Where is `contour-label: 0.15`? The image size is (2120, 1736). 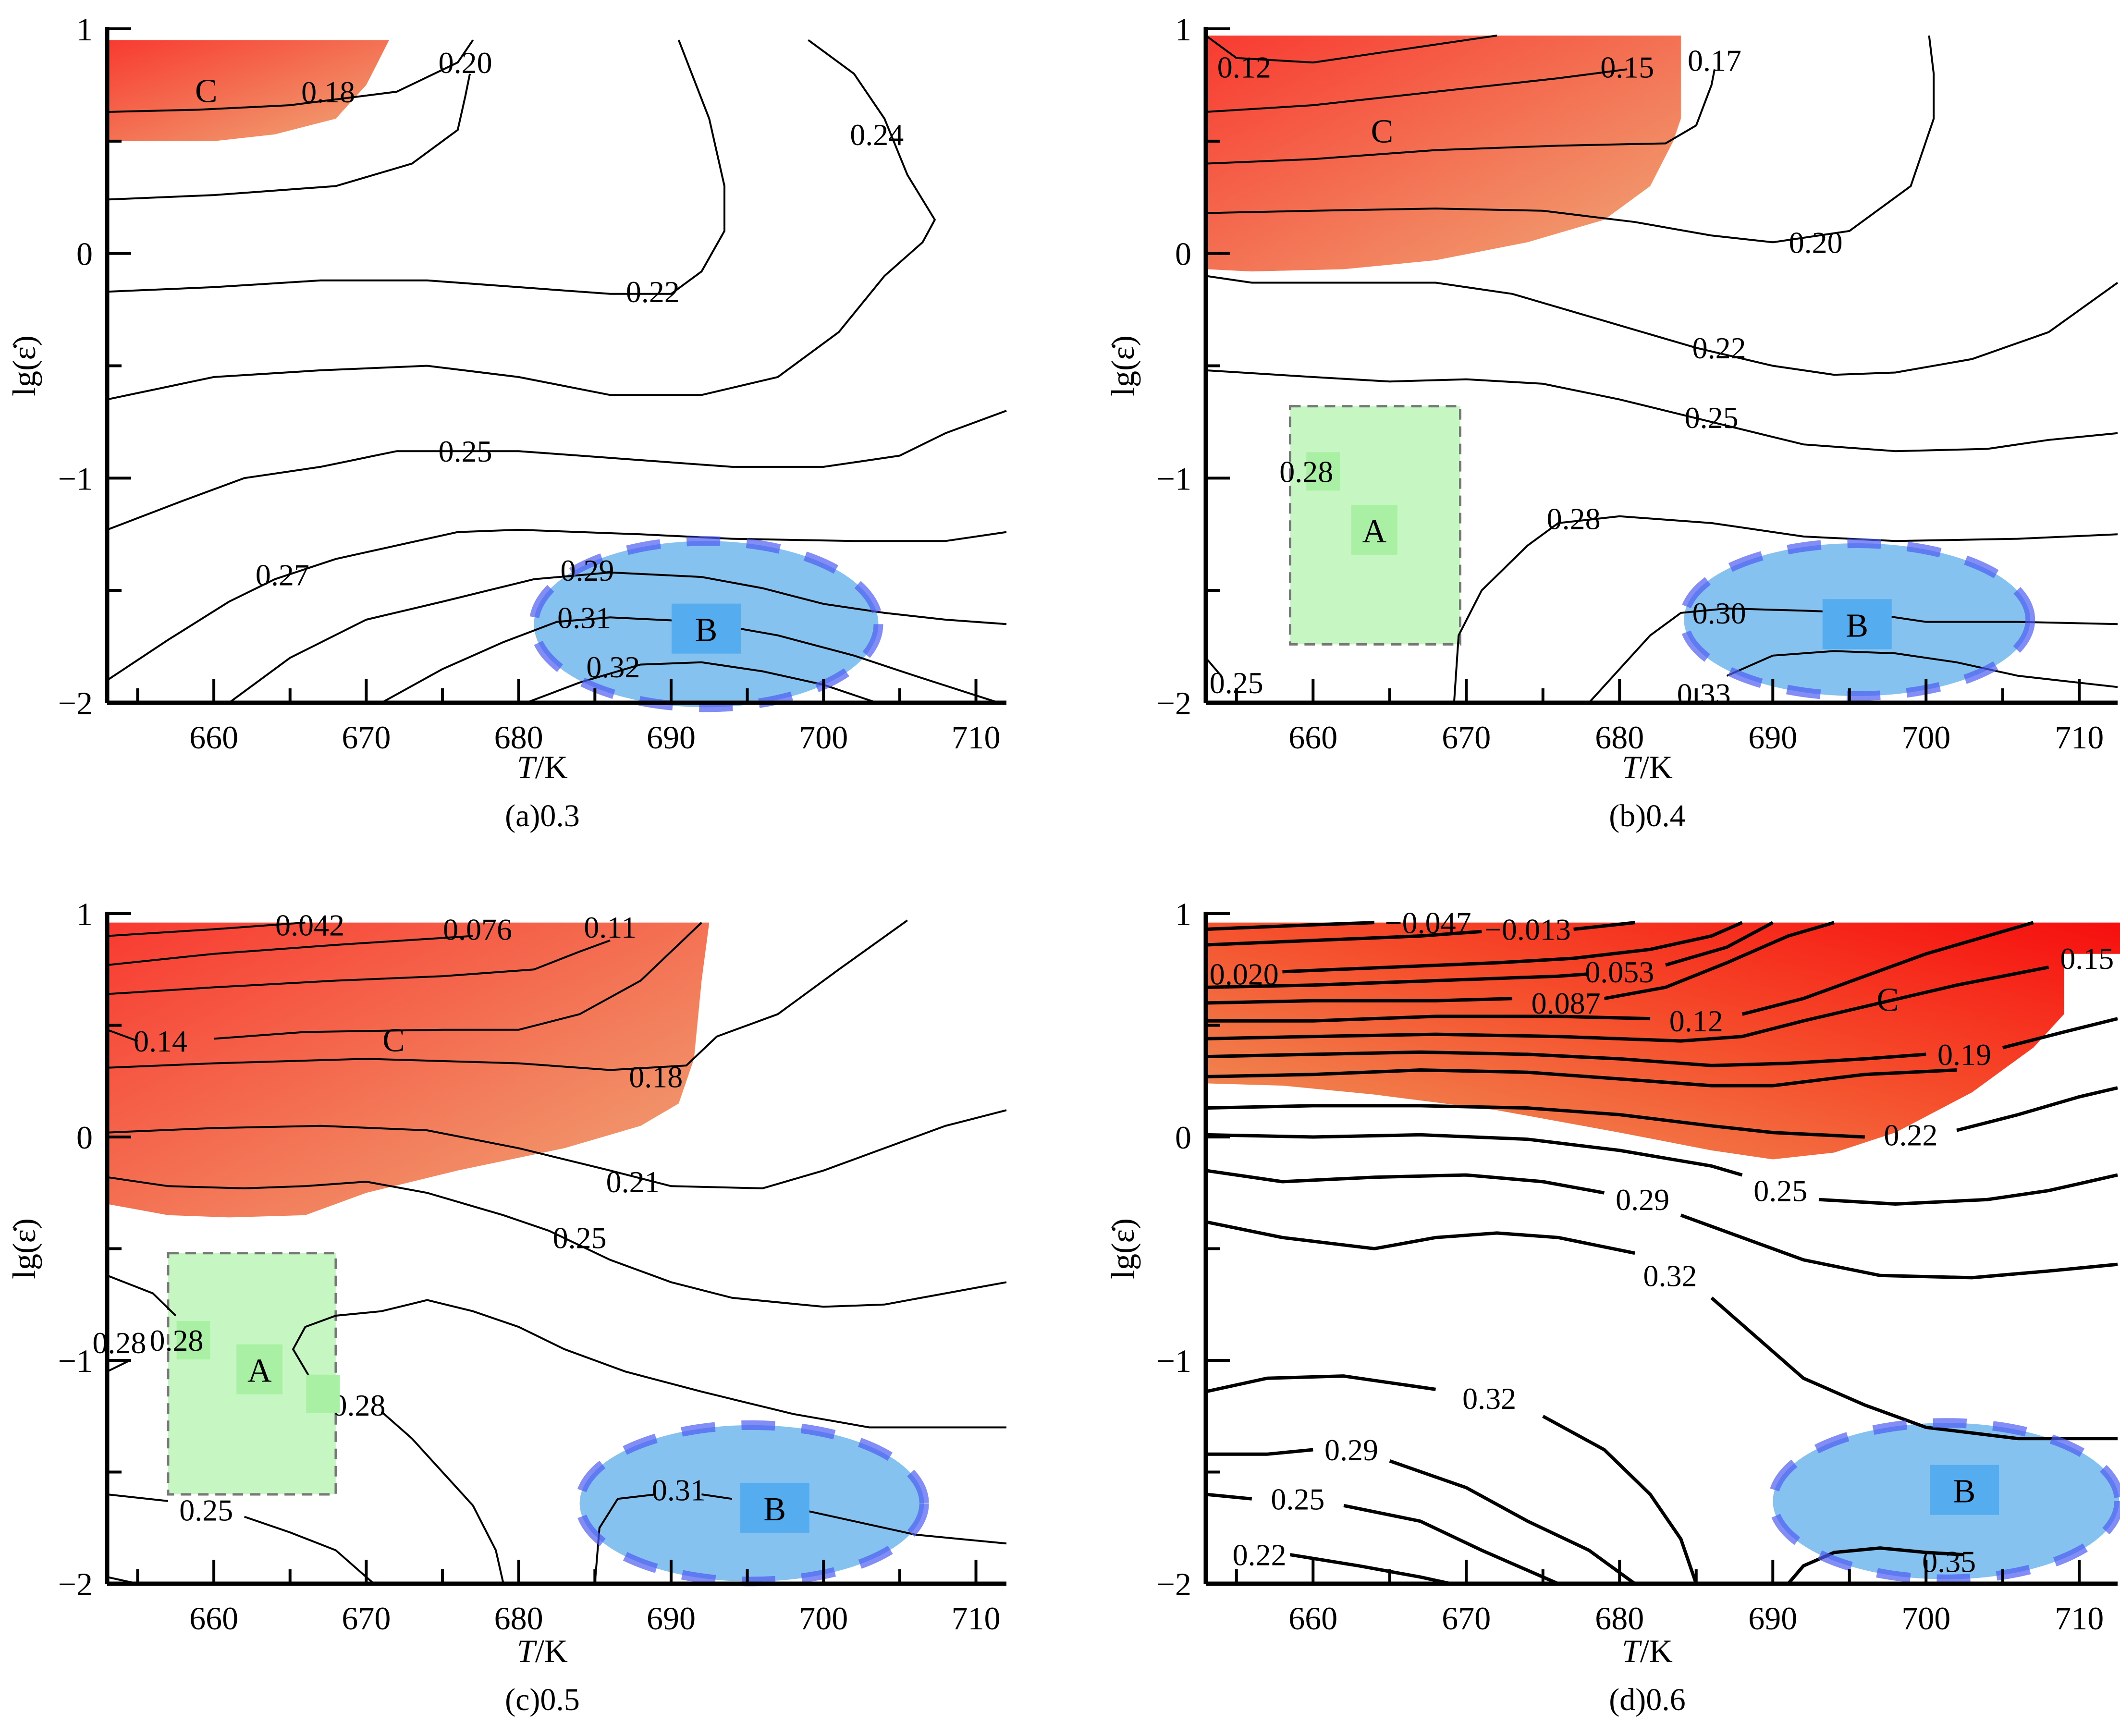
contour-label: 0.15 is located at coordinates (2087, 958).